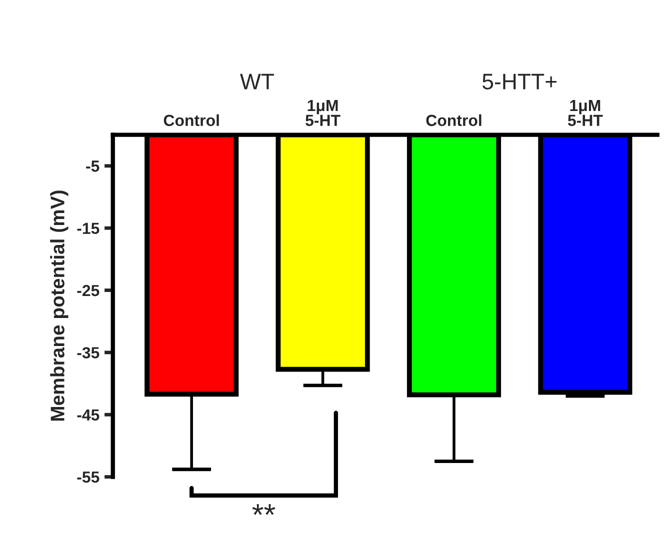 The width and height of the screenshot is (664, 537). What do you see at coordinates (88, 290) in the screenshot?
I see `y-tick-label: -25` at bounding box center [88, 290].